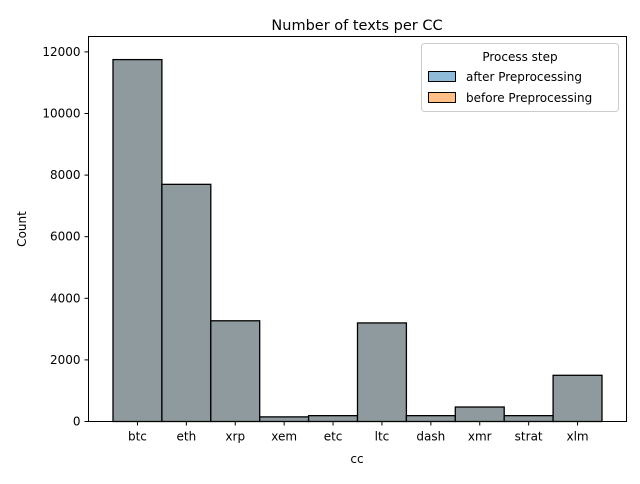  Describe the element at coordinates (137, 240) in the screenshot. I see `bar-btc` at that location.